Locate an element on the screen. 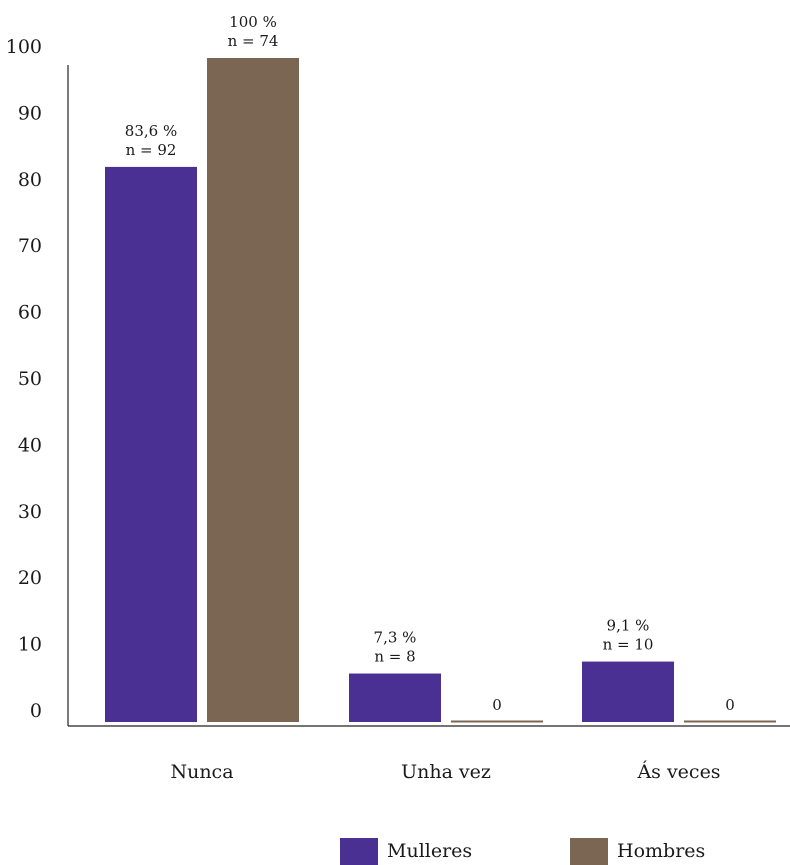 The image size is (790, 865). x-tick-label: Unha vez is located at coordinates (446, 772).